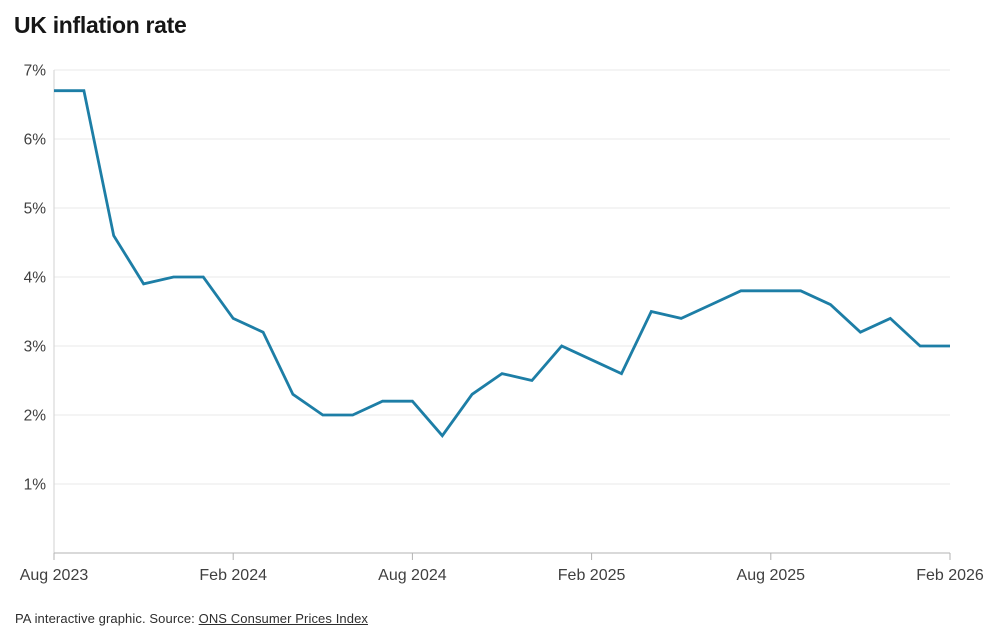  I want to click on y-axis-label-5pct: 5%, so click(35, 209).